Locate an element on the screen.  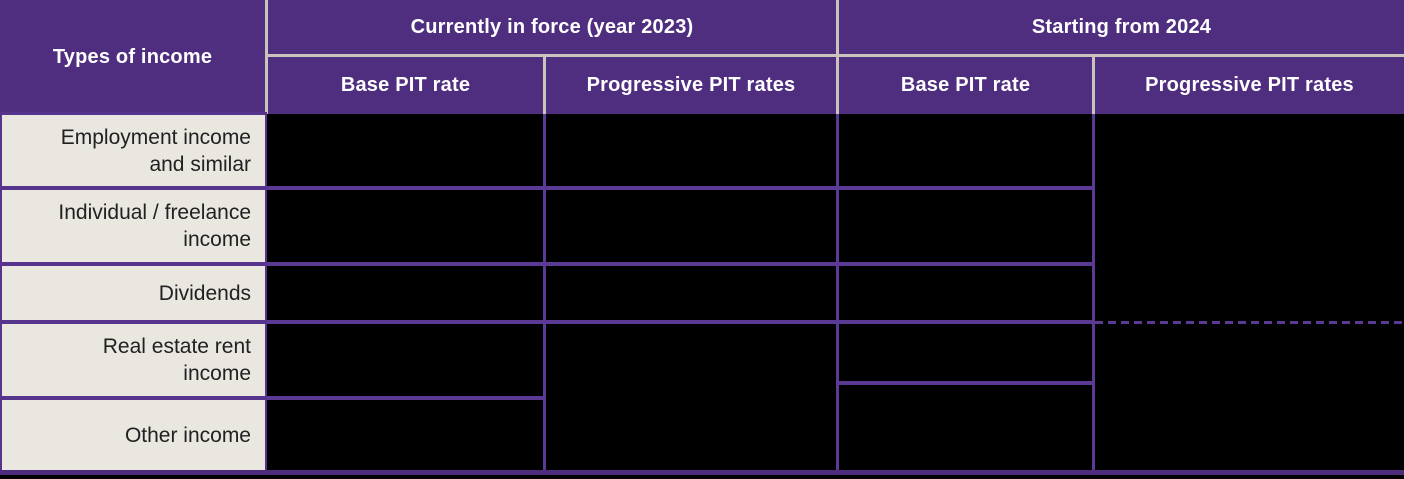
row-label-other-income: Other income is located at coordinates (133, 435).